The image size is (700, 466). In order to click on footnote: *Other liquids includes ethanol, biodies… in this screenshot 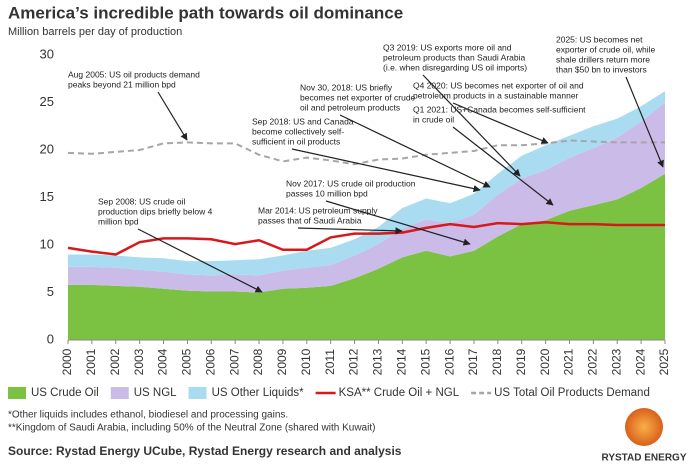, I will do `click(148, 415)`.